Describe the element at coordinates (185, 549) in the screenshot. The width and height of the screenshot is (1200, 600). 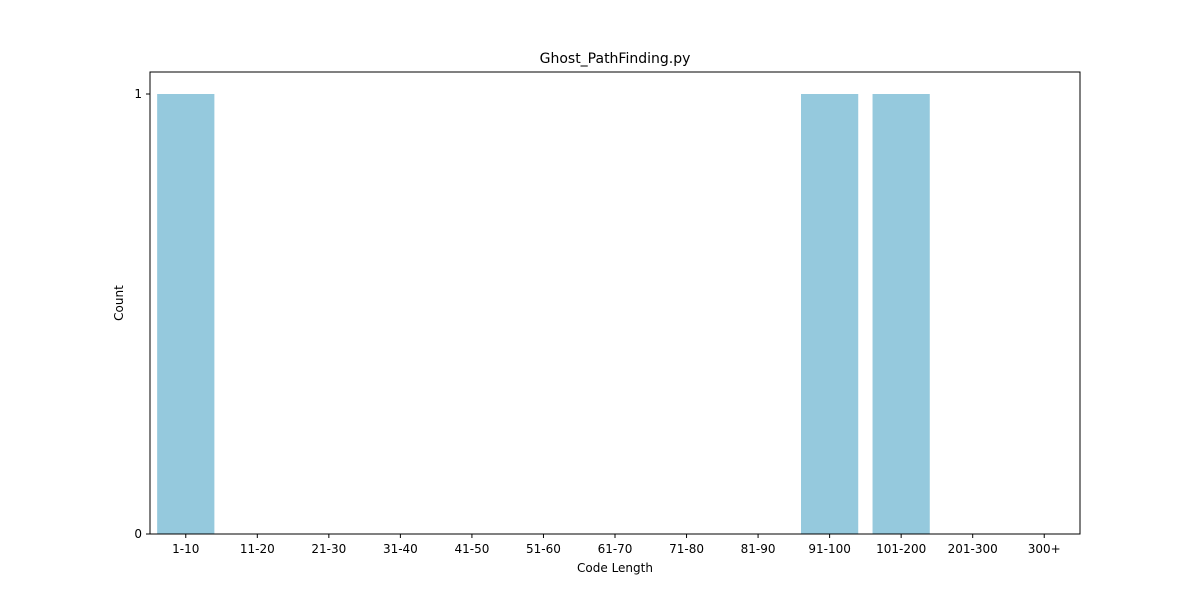
I see `x-tick-label: 1-10` at that location.